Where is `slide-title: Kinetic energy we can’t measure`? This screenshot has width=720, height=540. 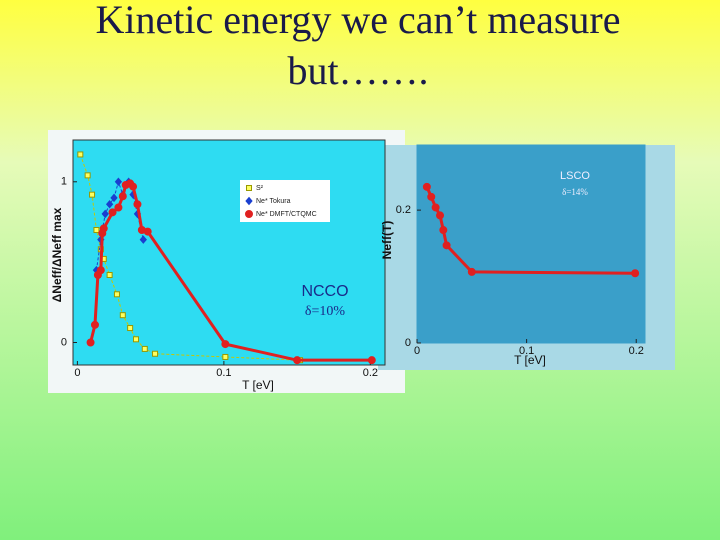
slide-title: Kinetic energy we can’t measure is located at coordinates (358, 21).